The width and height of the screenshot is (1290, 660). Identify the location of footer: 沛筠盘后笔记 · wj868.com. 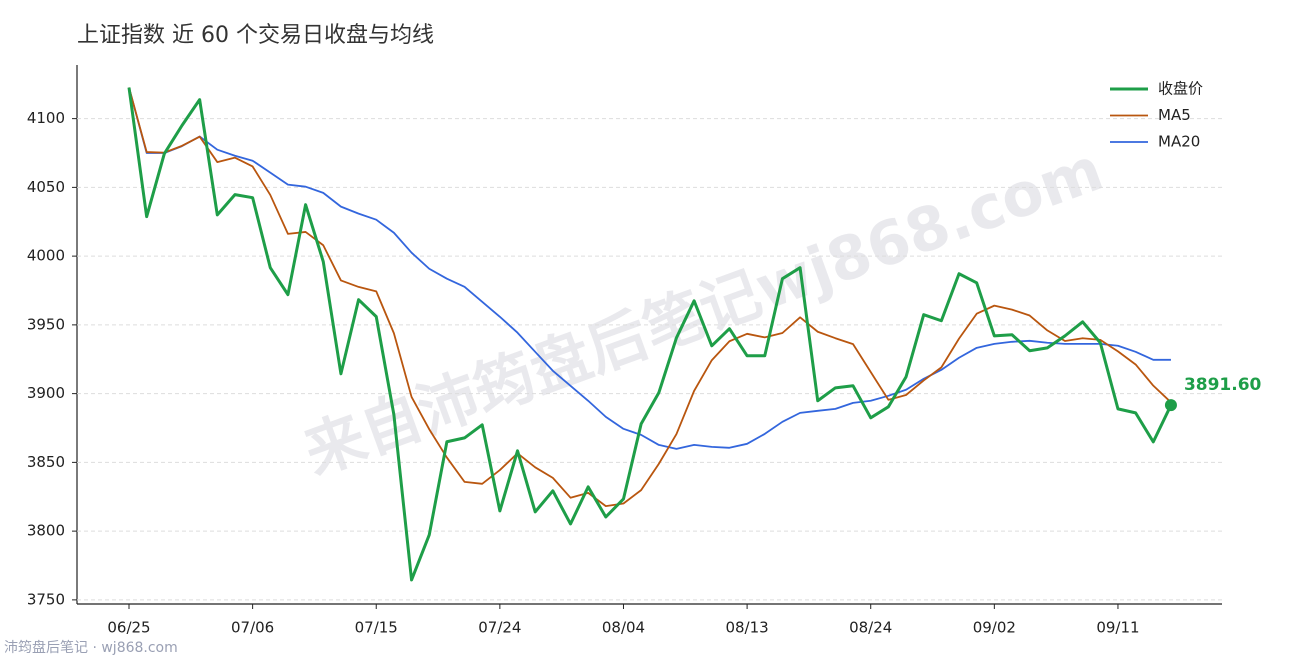
(91, 647).